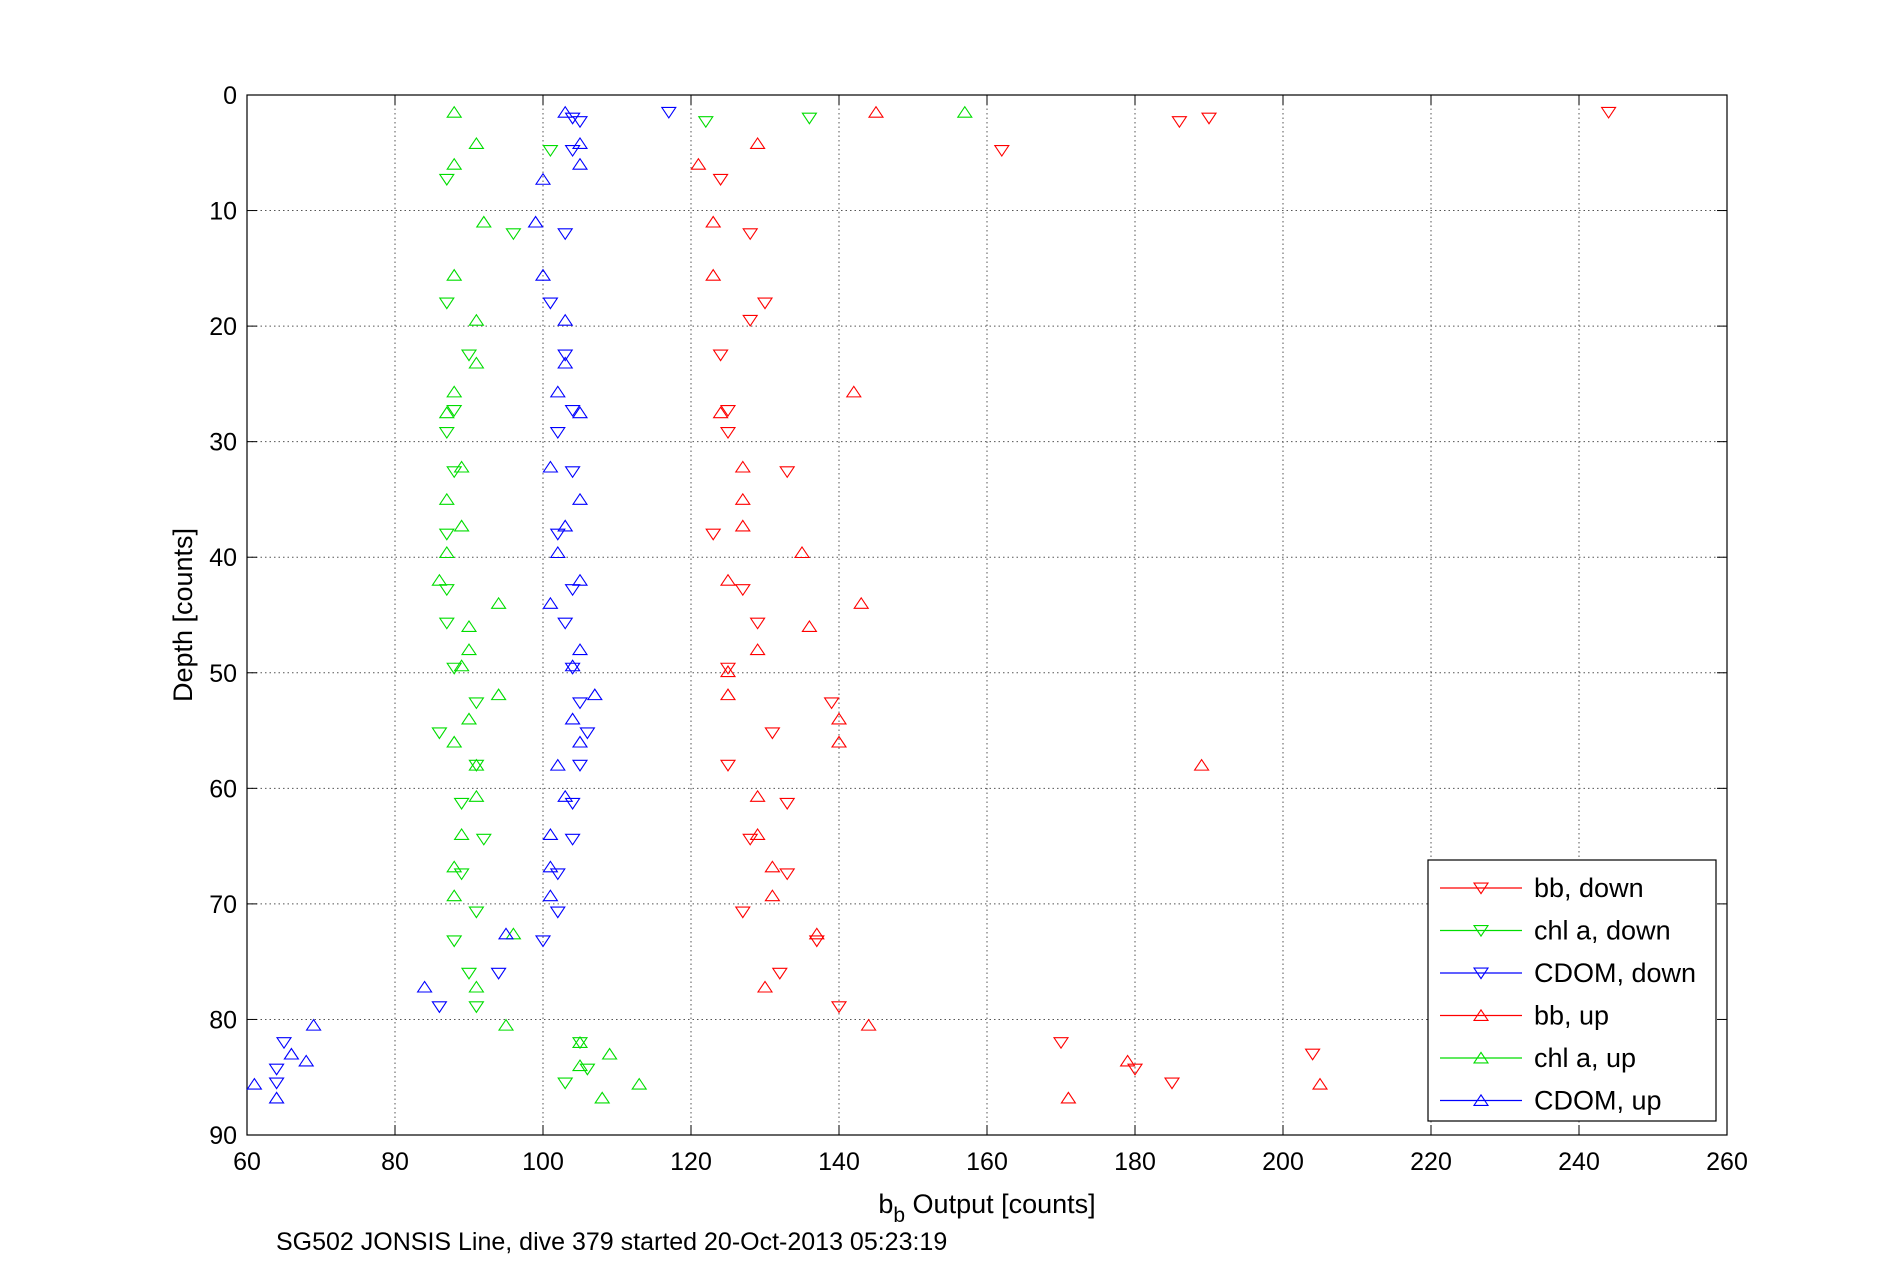 This screenshot has height=1262, width=1891. What do you see at coordinates (1481, 1014) in the screenshot?
I see `legend-marker-bb-up` at bounding box center [1481, 1014].